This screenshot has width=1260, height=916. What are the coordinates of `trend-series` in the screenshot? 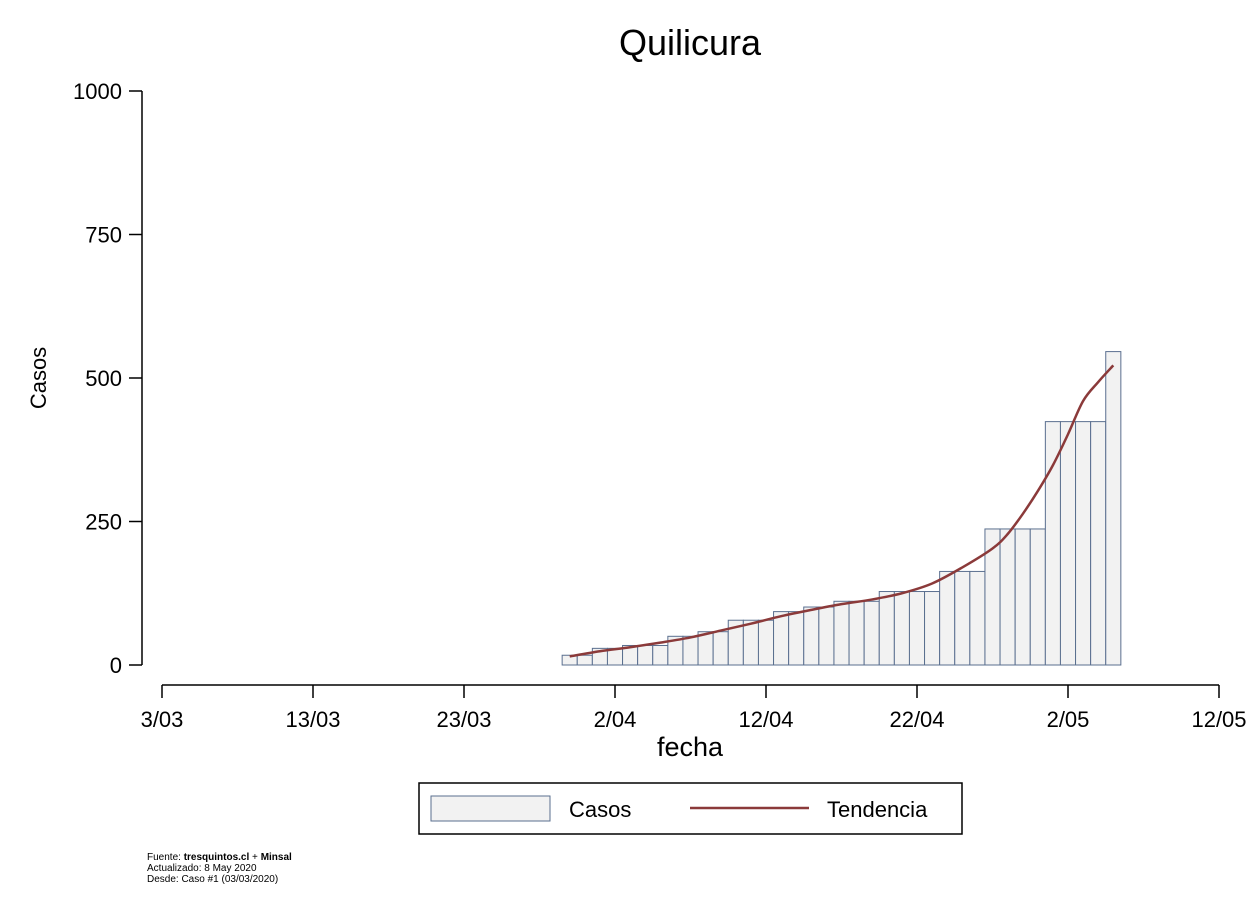 It's located at (842, 511).